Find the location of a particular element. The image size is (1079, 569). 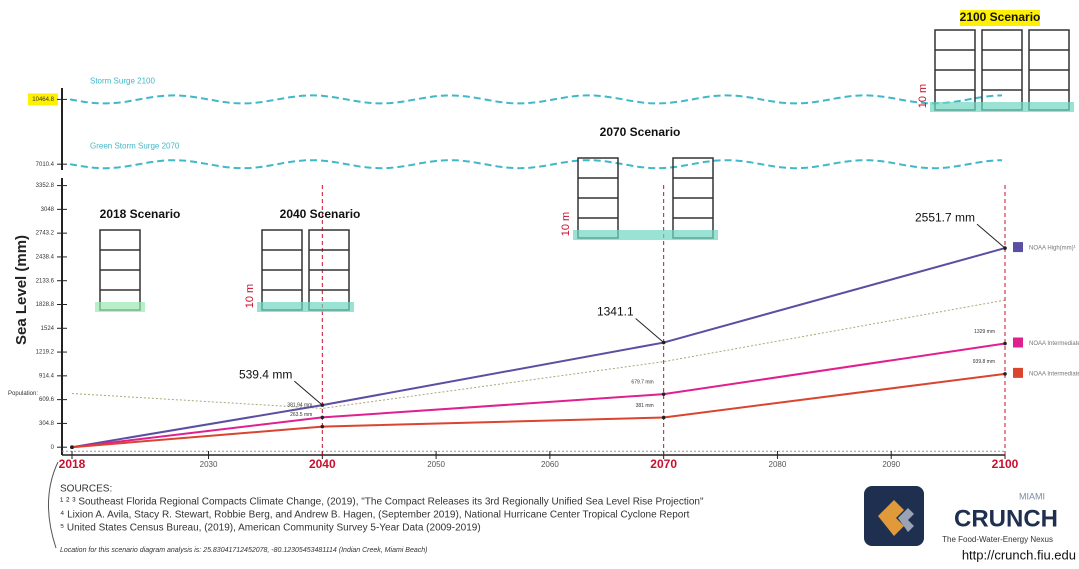

y-tick-label: 2743.2 is located at coordinates (45, 234).